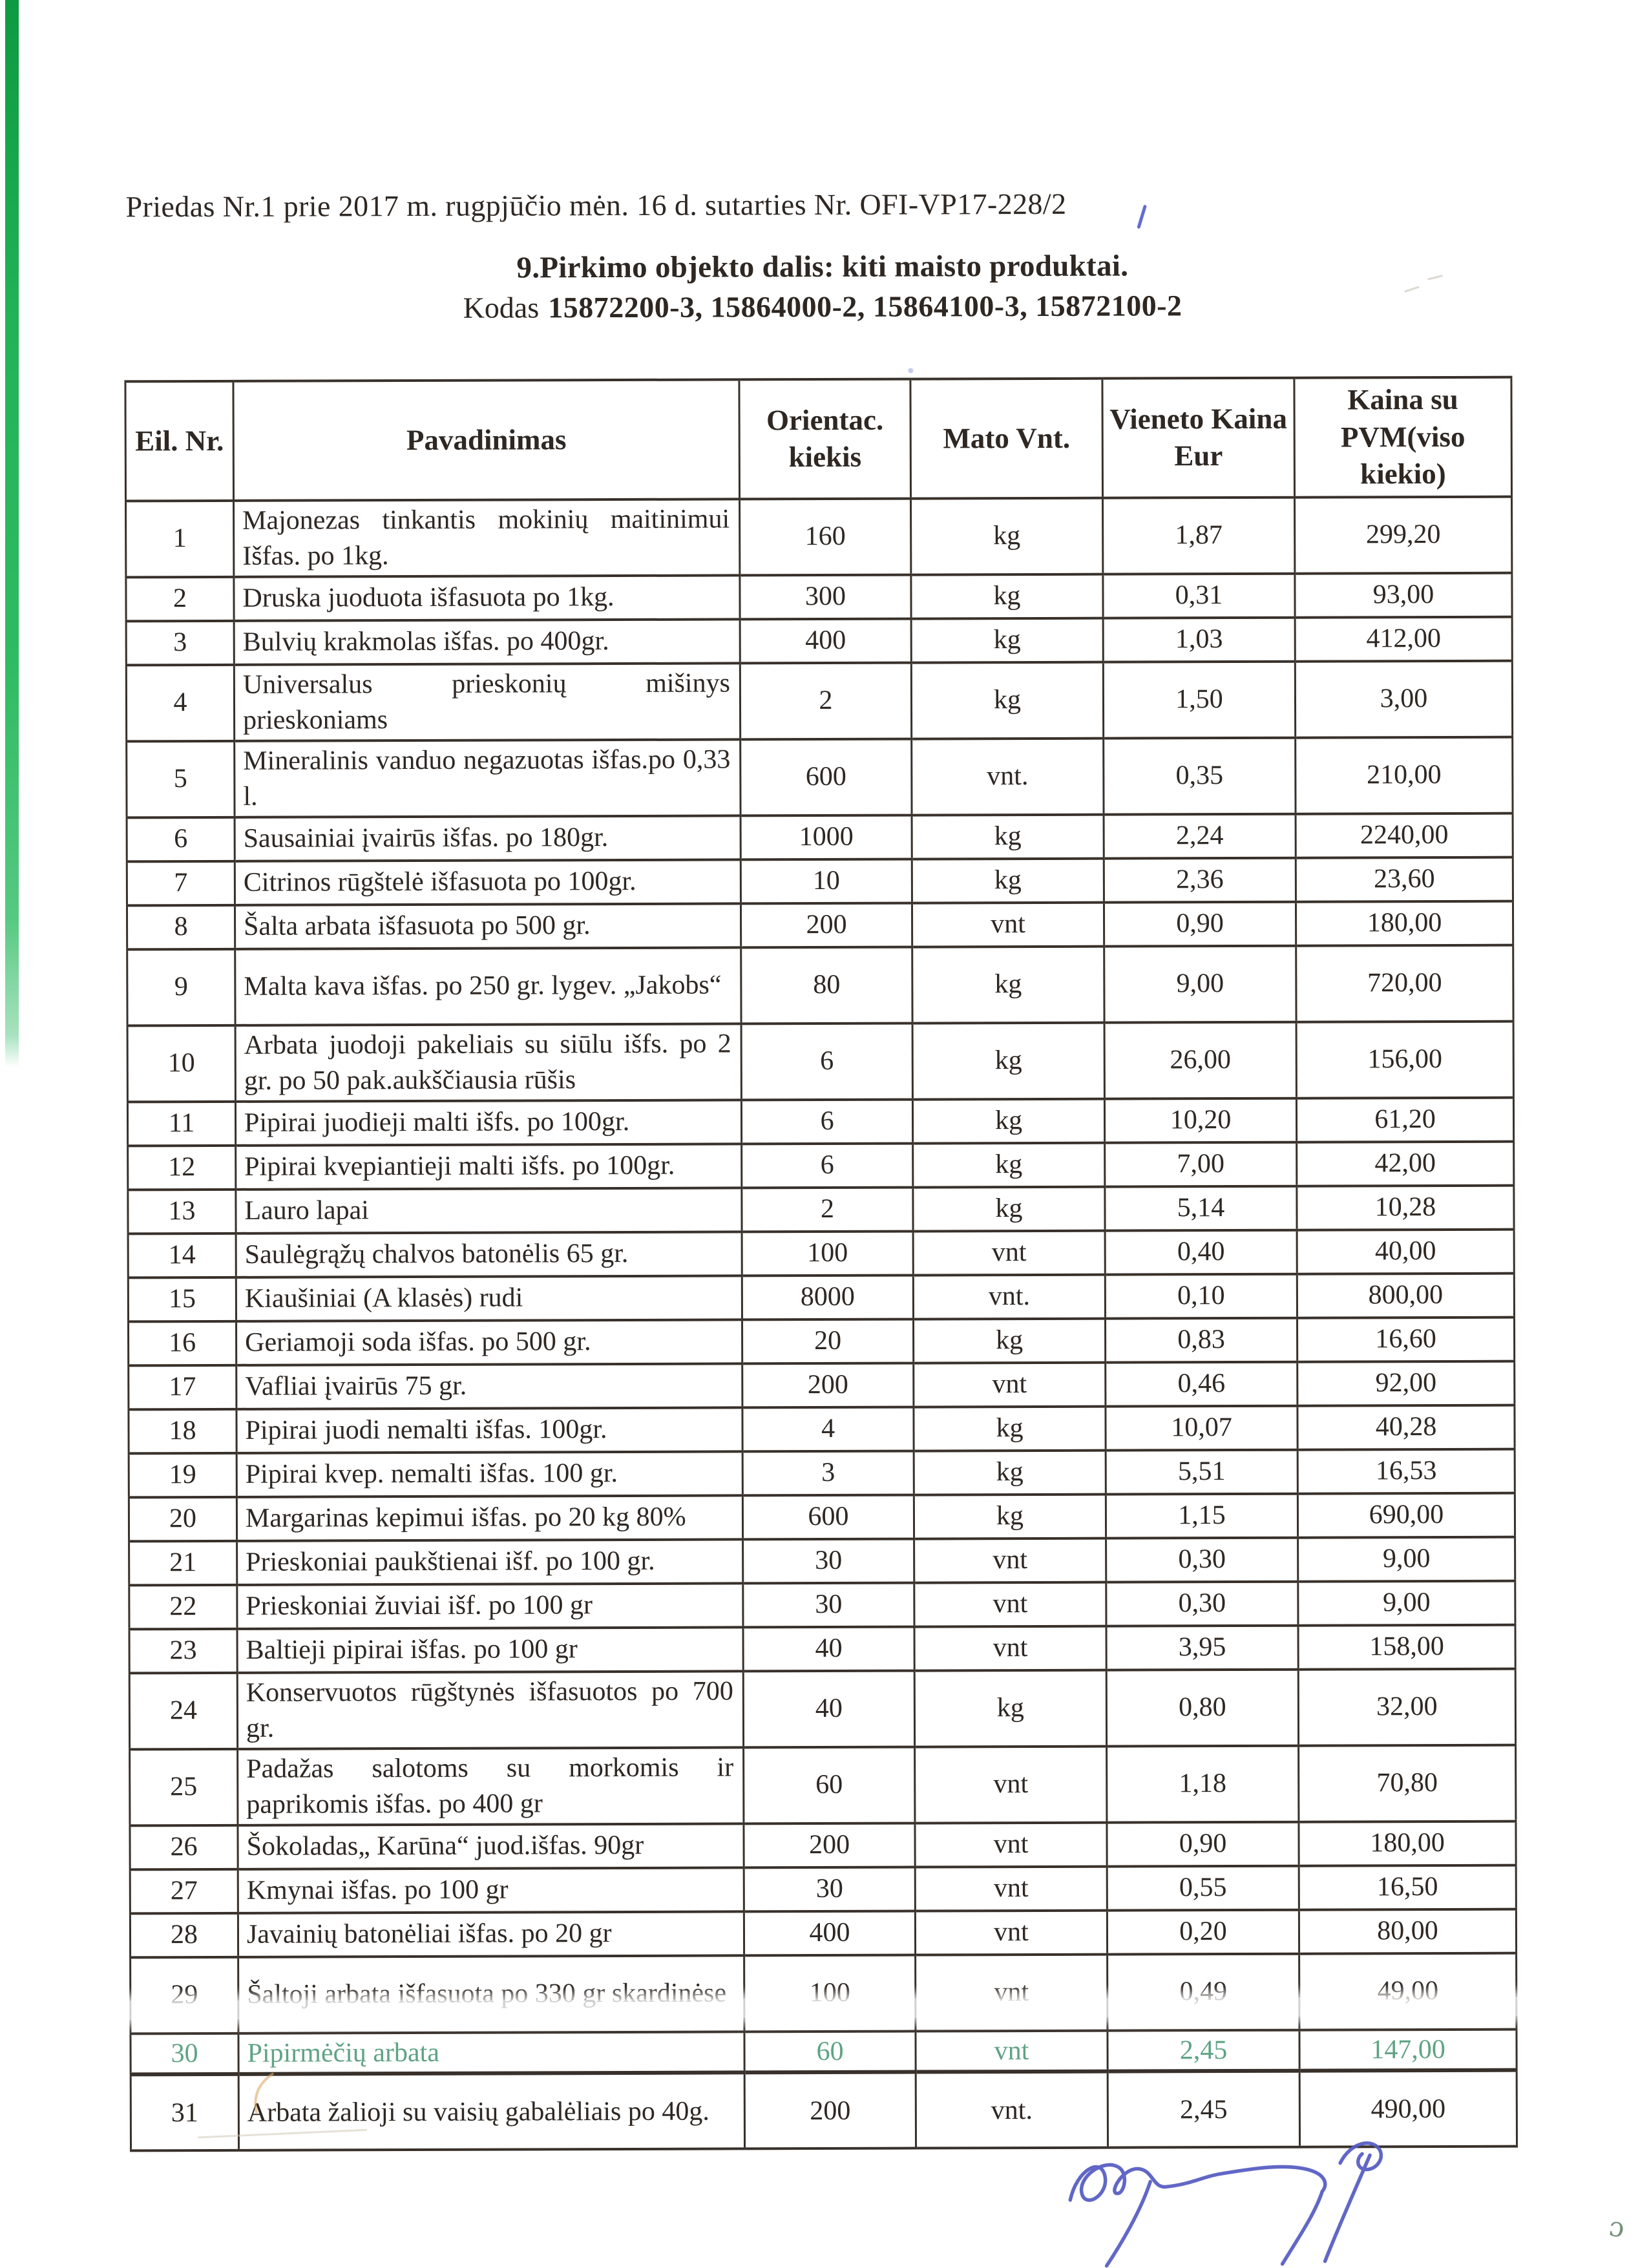  Describe the element at coordinates (487, 642) in the screenshot. I see `cell-name: Bulvių krakmolas išfas. po 400gr.` at that location.